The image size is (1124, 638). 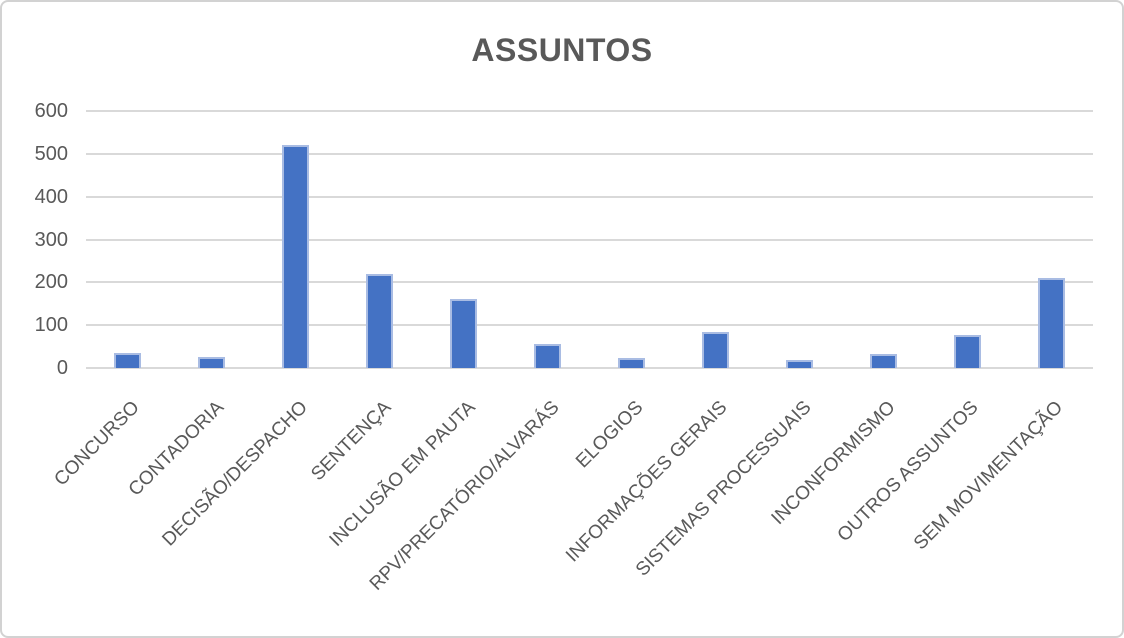 I want to click on x-axis-tick-label: SISTEMAS PROCESSUAIS, so click(x=723, y=489).